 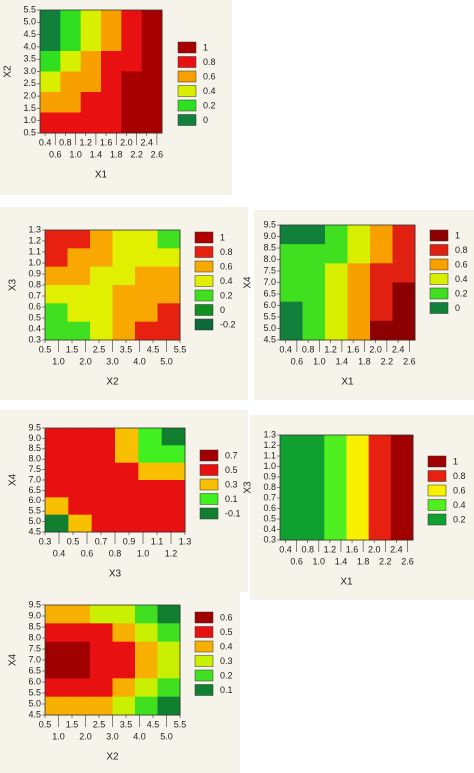 I want to click on y-axis-label: X4, so click(x=13, y=659).